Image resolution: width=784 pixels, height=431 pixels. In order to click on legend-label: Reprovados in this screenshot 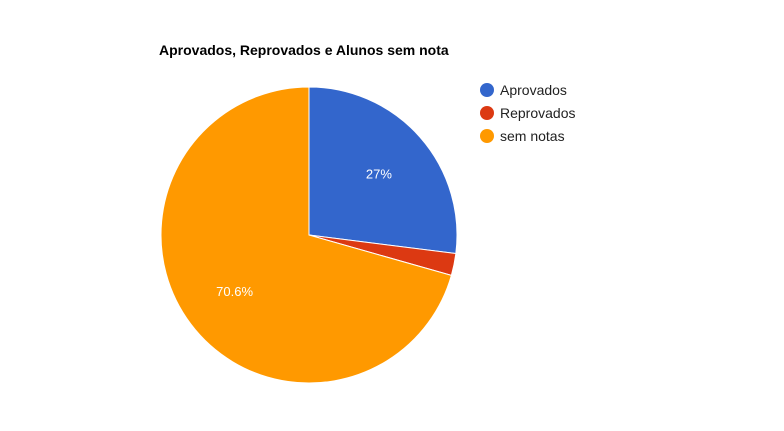, I will do `click(538, 112)`.